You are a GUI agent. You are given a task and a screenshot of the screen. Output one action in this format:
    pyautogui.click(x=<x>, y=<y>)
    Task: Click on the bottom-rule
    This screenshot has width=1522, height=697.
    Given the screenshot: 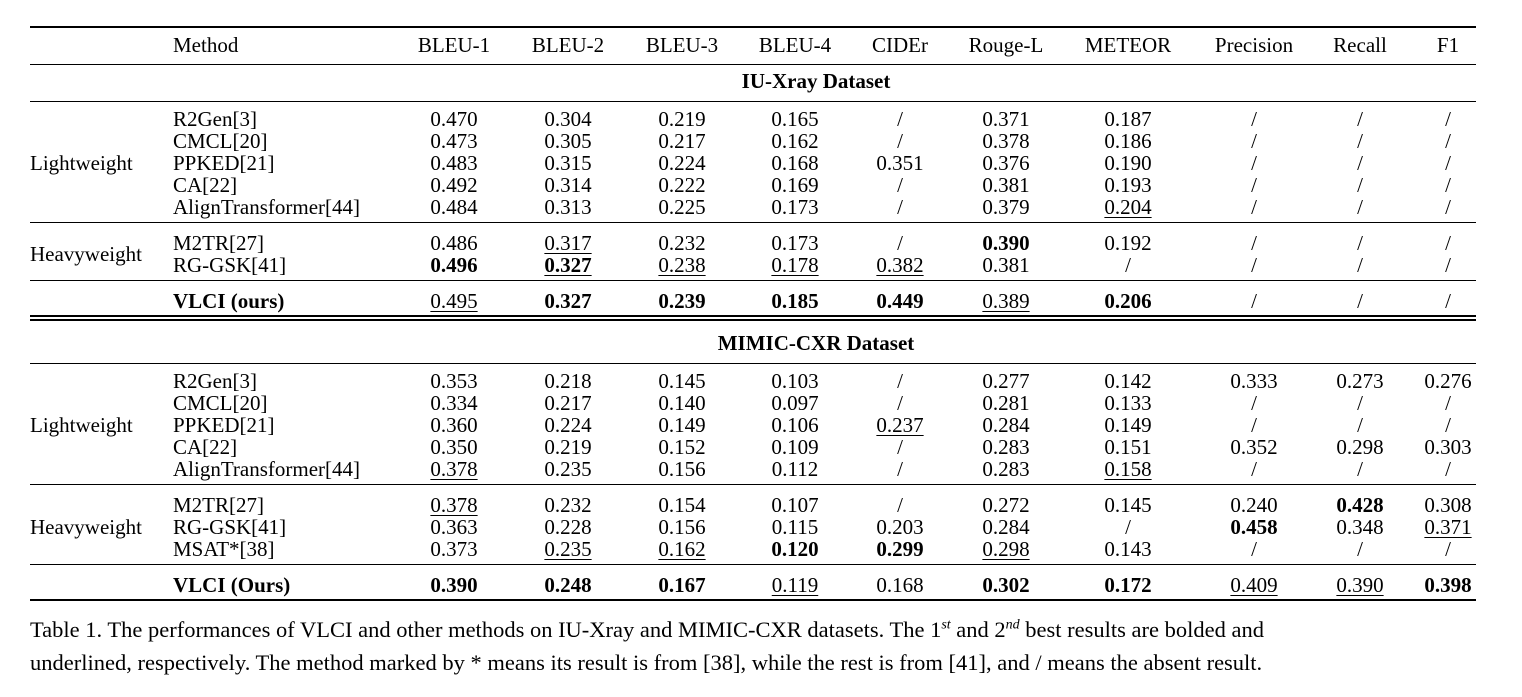 What is the action you would take?
    pyautogui.click(x=753, y=600)
    